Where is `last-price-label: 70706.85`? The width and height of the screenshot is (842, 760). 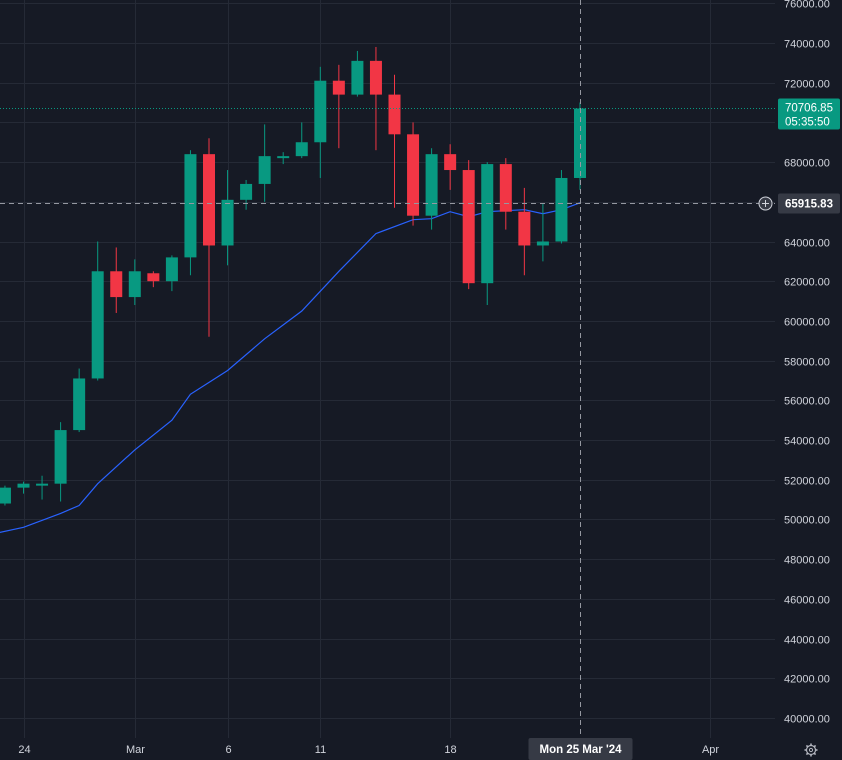 last-price-label: 70706.85 is located at coordinates (809, 109).